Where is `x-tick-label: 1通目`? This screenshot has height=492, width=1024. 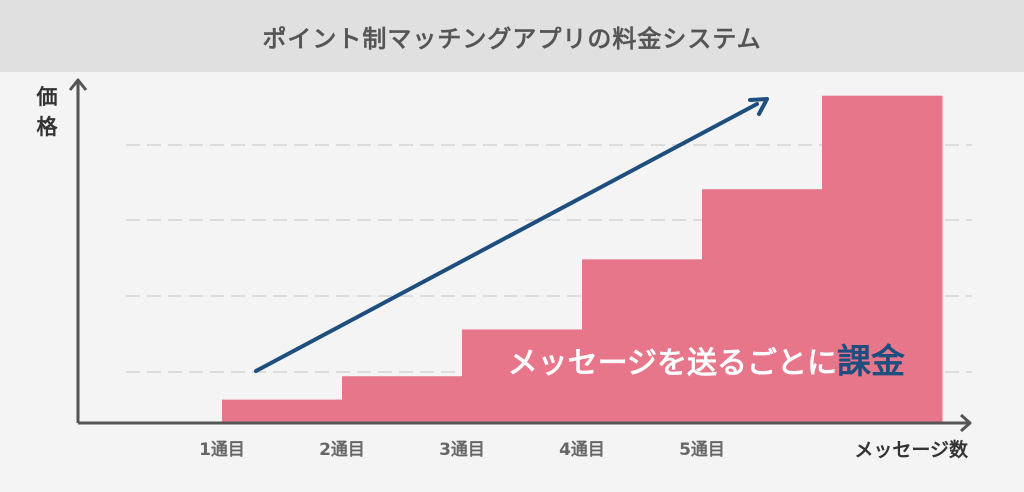 x-tick-label: 1通目 is located at coordinates (222, 450).